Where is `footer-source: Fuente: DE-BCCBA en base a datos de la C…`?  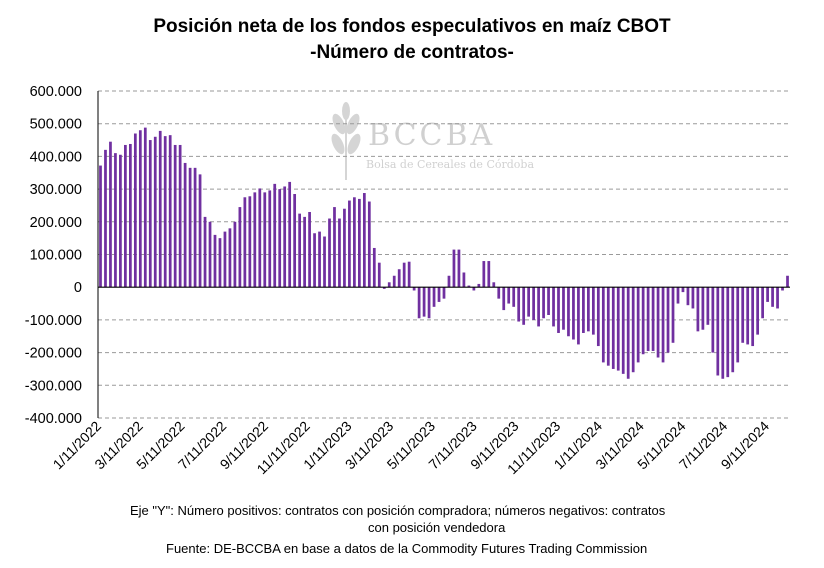
footer-source: Fuente: DE-BCCBA en base a datos de la C… is located at coordinates (407, 548).